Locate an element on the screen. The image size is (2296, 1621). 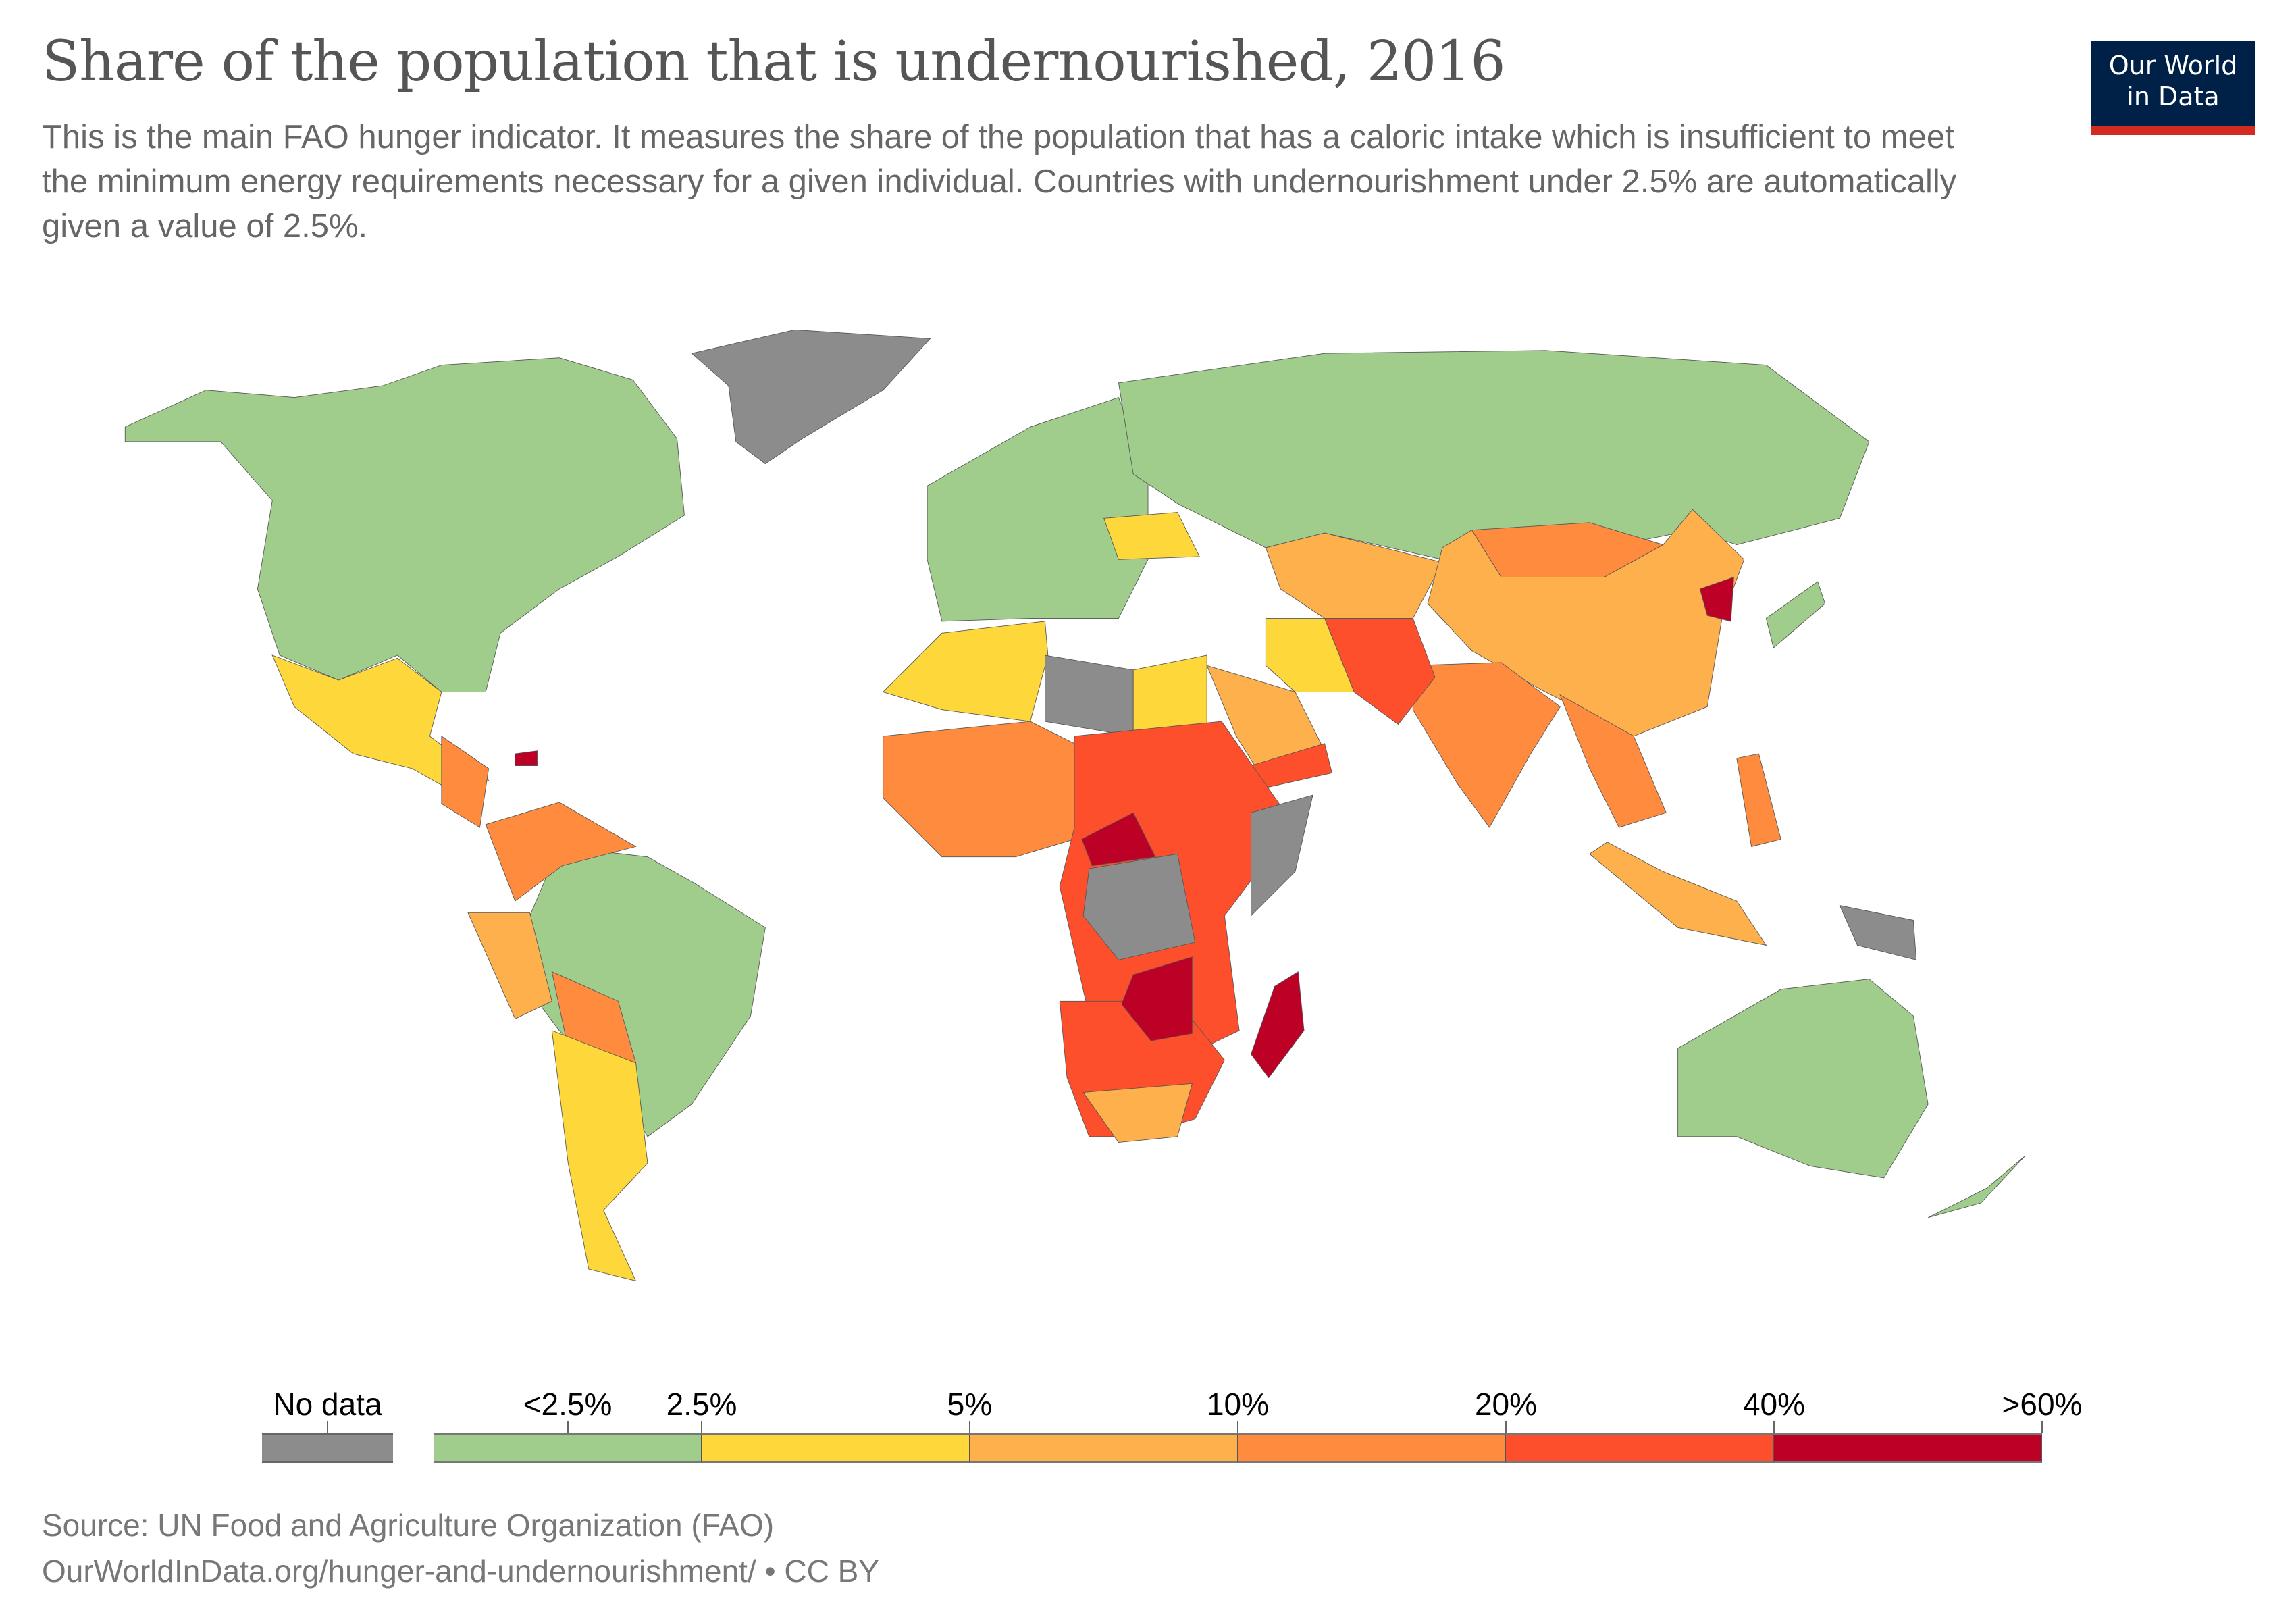
legend-label: 2.5% is located at coordinates (701, 1404).